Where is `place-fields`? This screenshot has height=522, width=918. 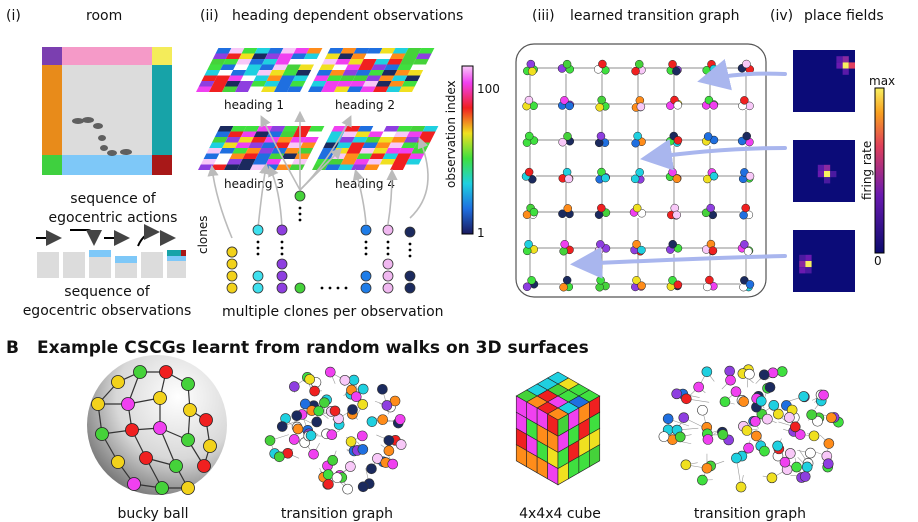 place-fields is located at coordinates (824, 171).